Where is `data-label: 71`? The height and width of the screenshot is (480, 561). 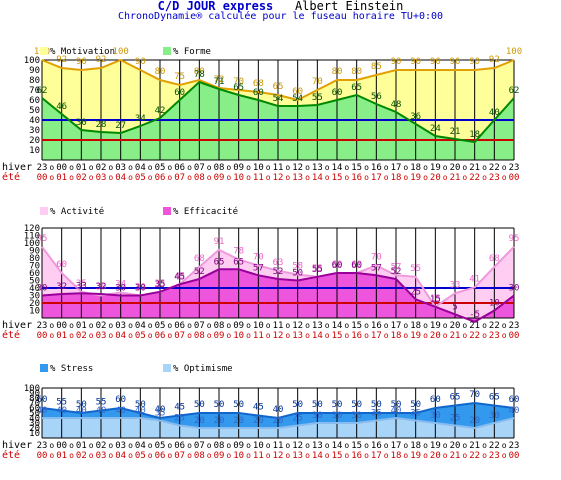 data-label: 71 is located at coordinates (219, 82).